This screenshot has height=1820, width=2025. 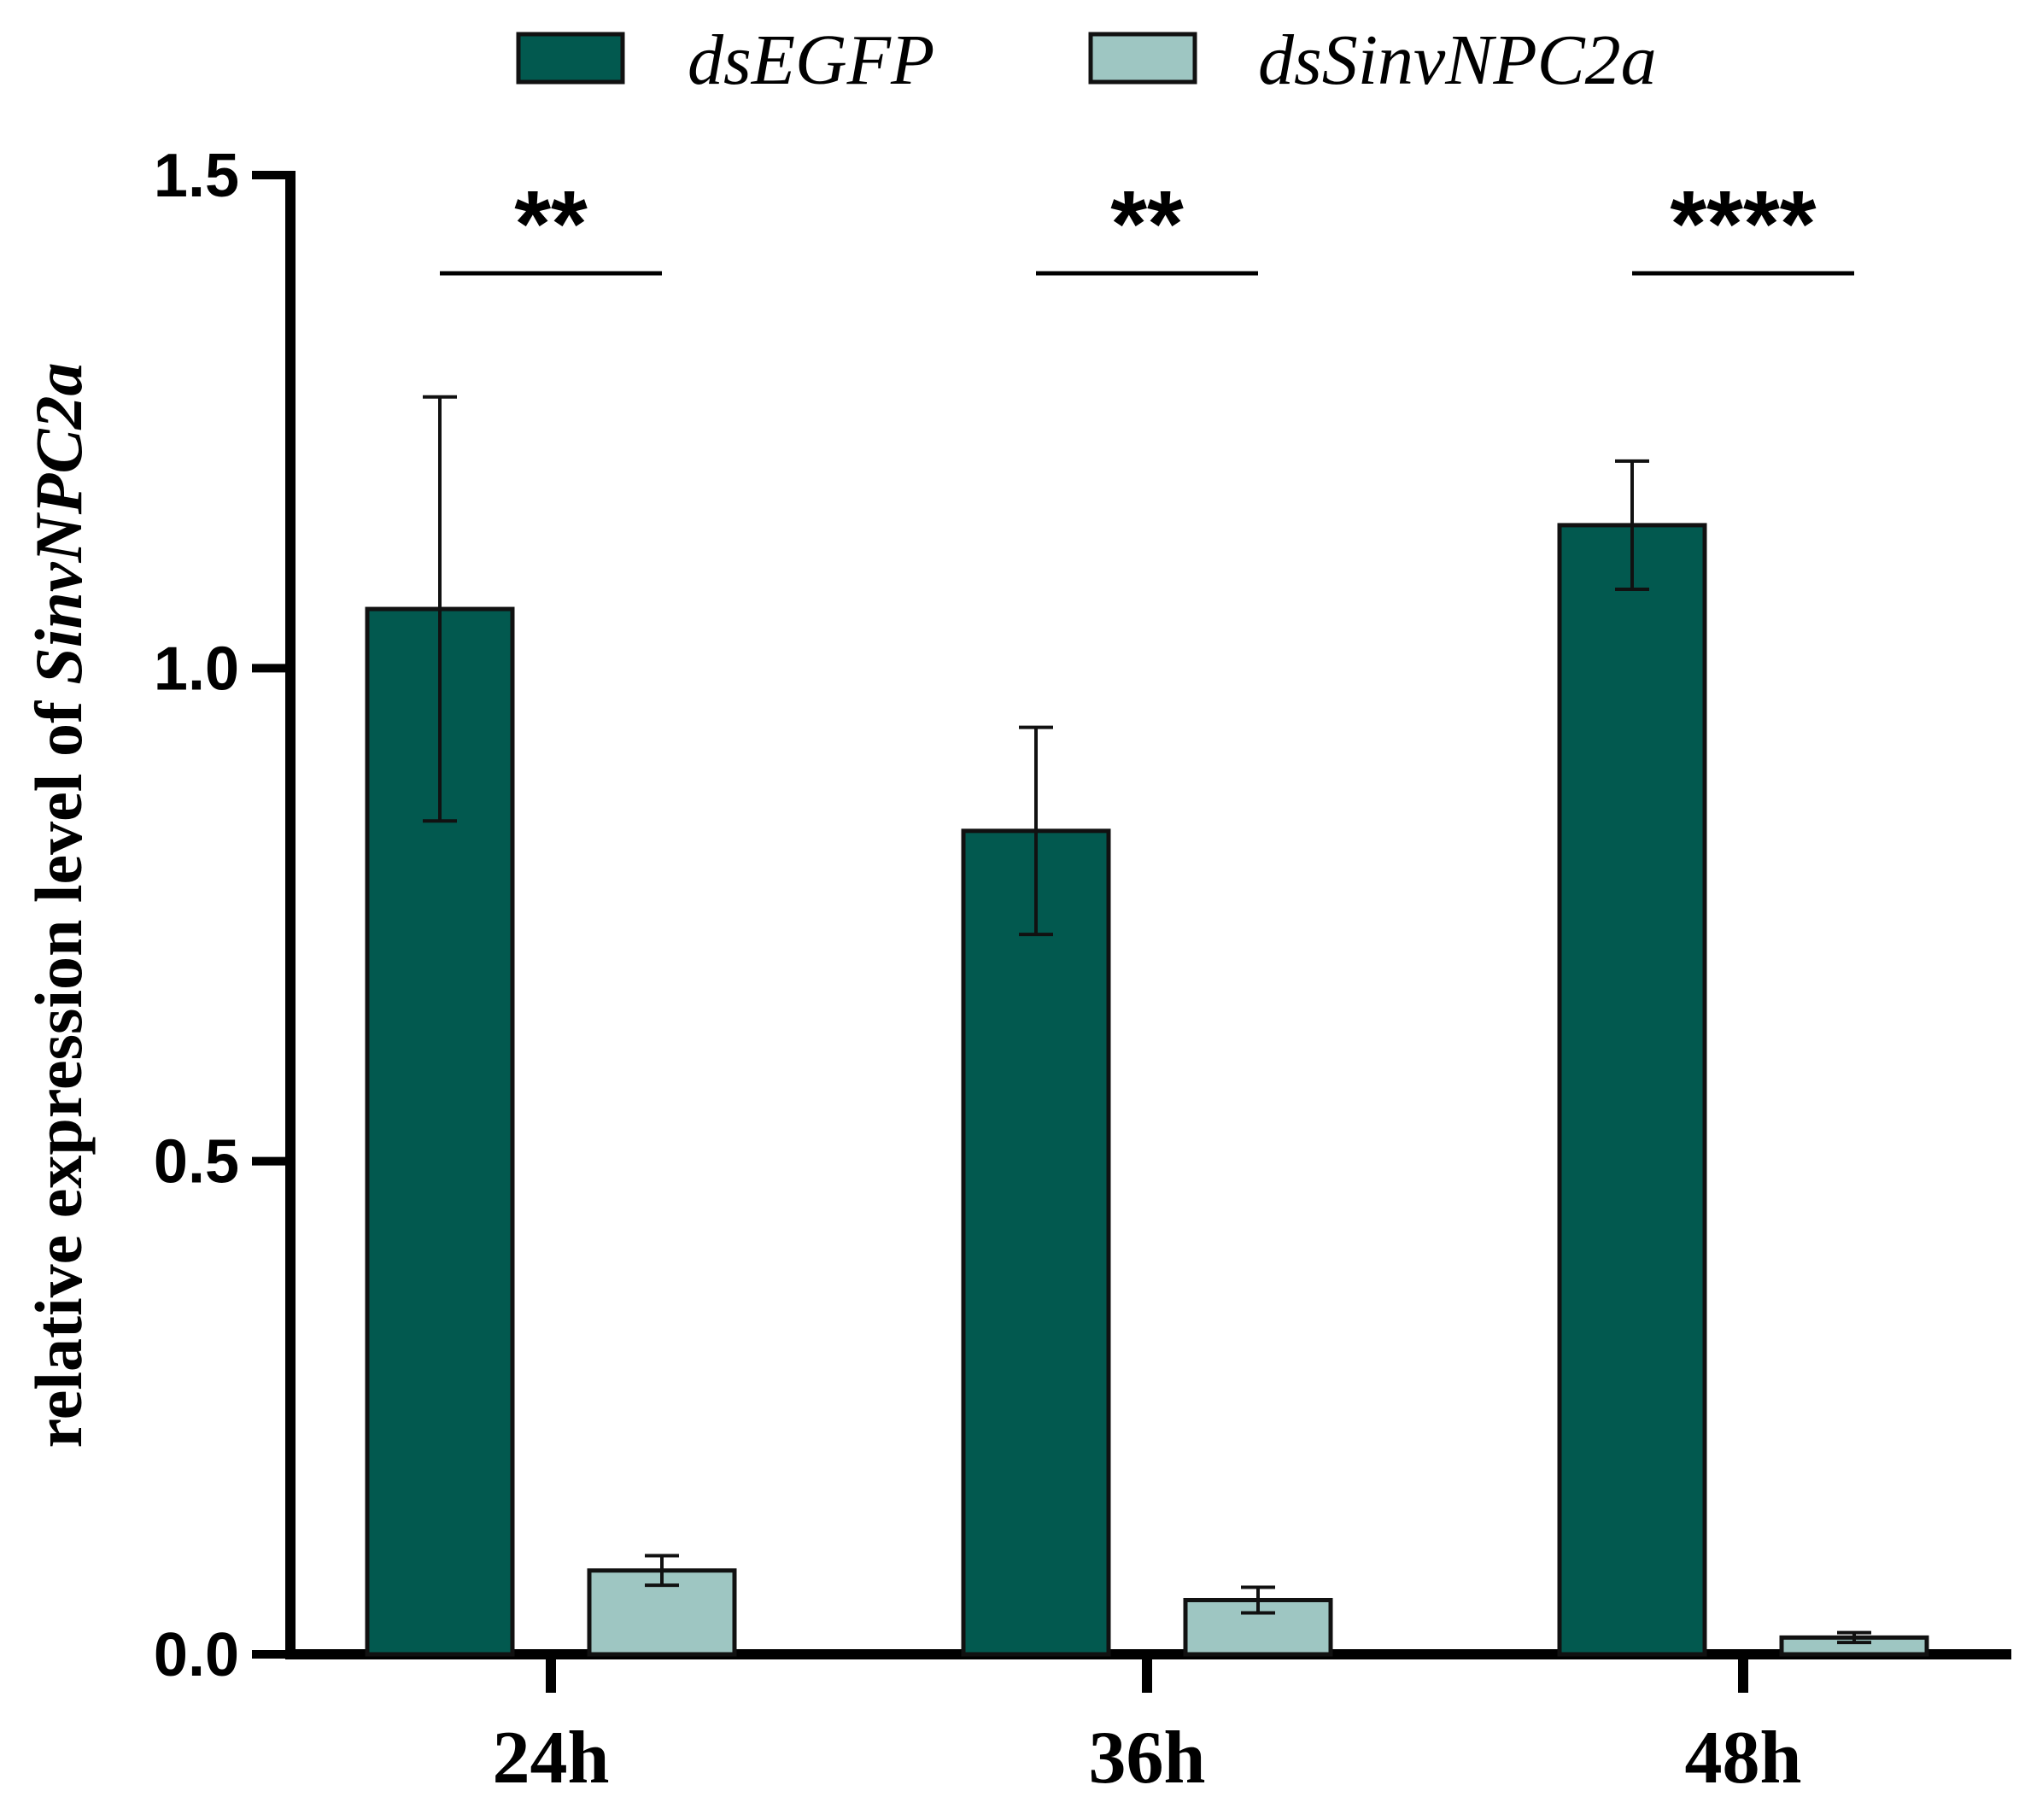 I want to click on legend-swatch-dsEGFP, so click(x=570, y=59).